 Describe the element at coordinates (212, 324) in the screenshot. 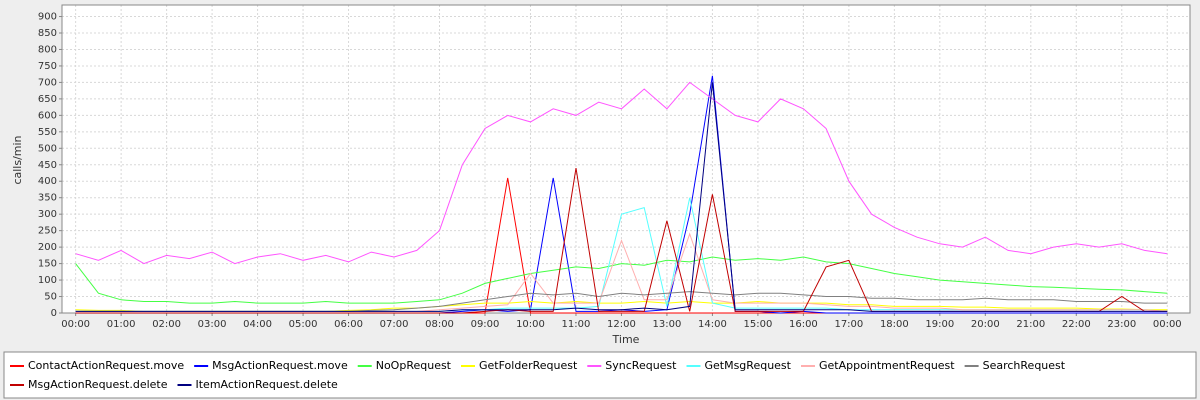

I see `x-tick-label: 03:00` at that location.